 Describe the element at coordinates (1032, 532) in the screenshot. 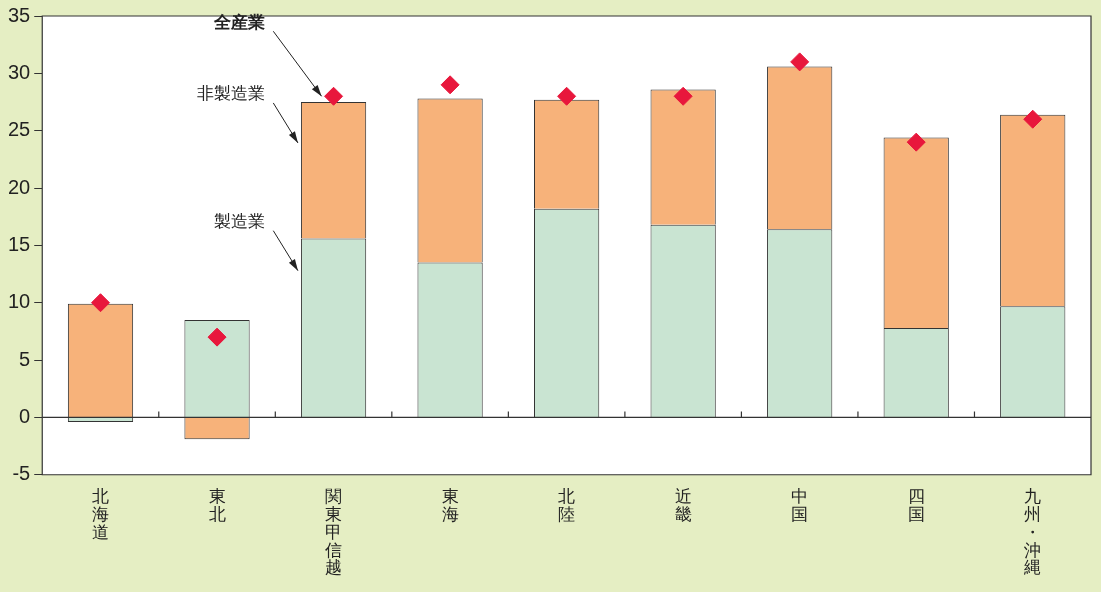

I see `x-tick-label: 九州・沖縄` at that location.